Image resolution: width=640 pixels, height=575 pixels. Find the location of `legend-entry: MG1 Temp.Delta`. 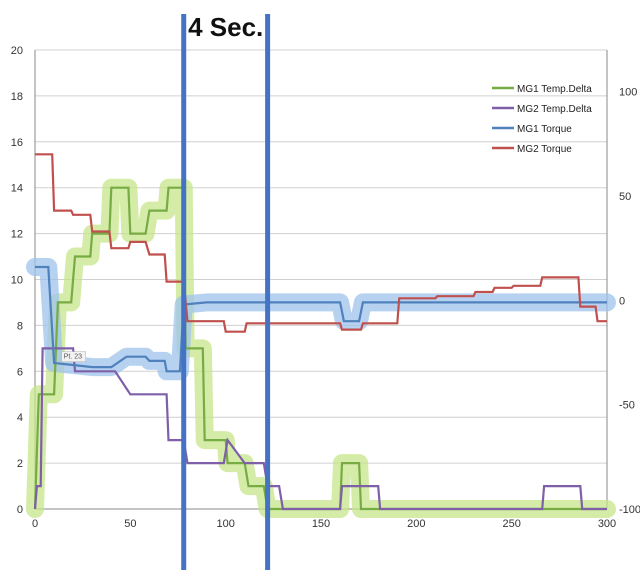

legend-entry: MG1 Temp.Delta is located at coordinates (554, 89).